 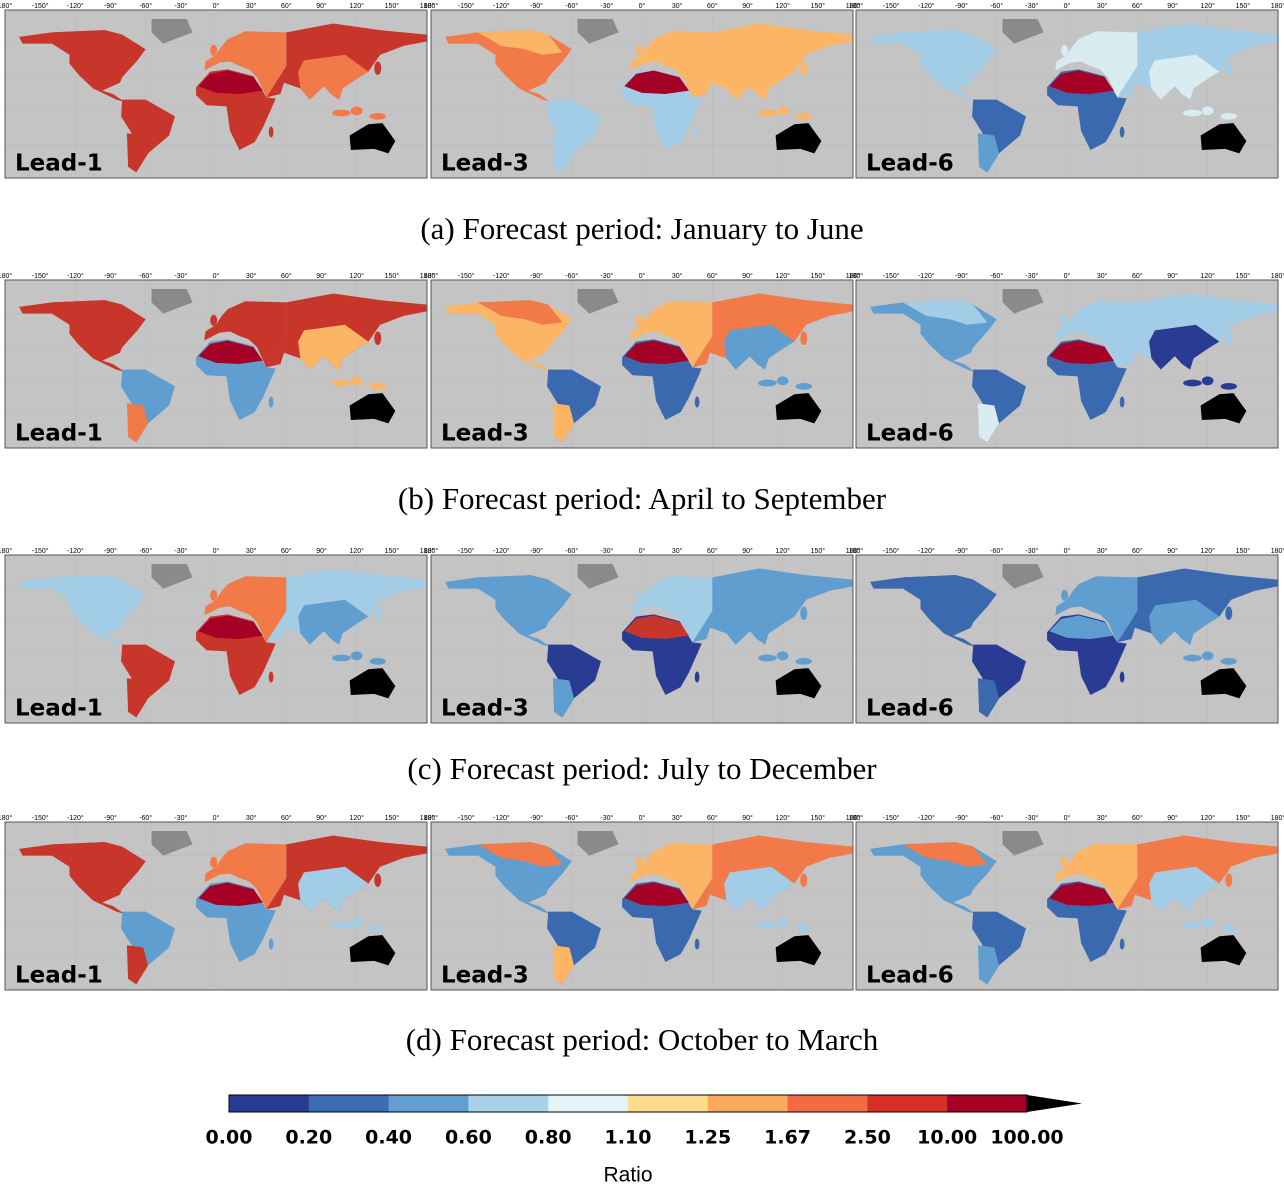 What do you see at coordinates (641, 228) in the screenshot?
I see `panel-caption: (a) Forecast period: January to June` at bounding box center [641, 228].